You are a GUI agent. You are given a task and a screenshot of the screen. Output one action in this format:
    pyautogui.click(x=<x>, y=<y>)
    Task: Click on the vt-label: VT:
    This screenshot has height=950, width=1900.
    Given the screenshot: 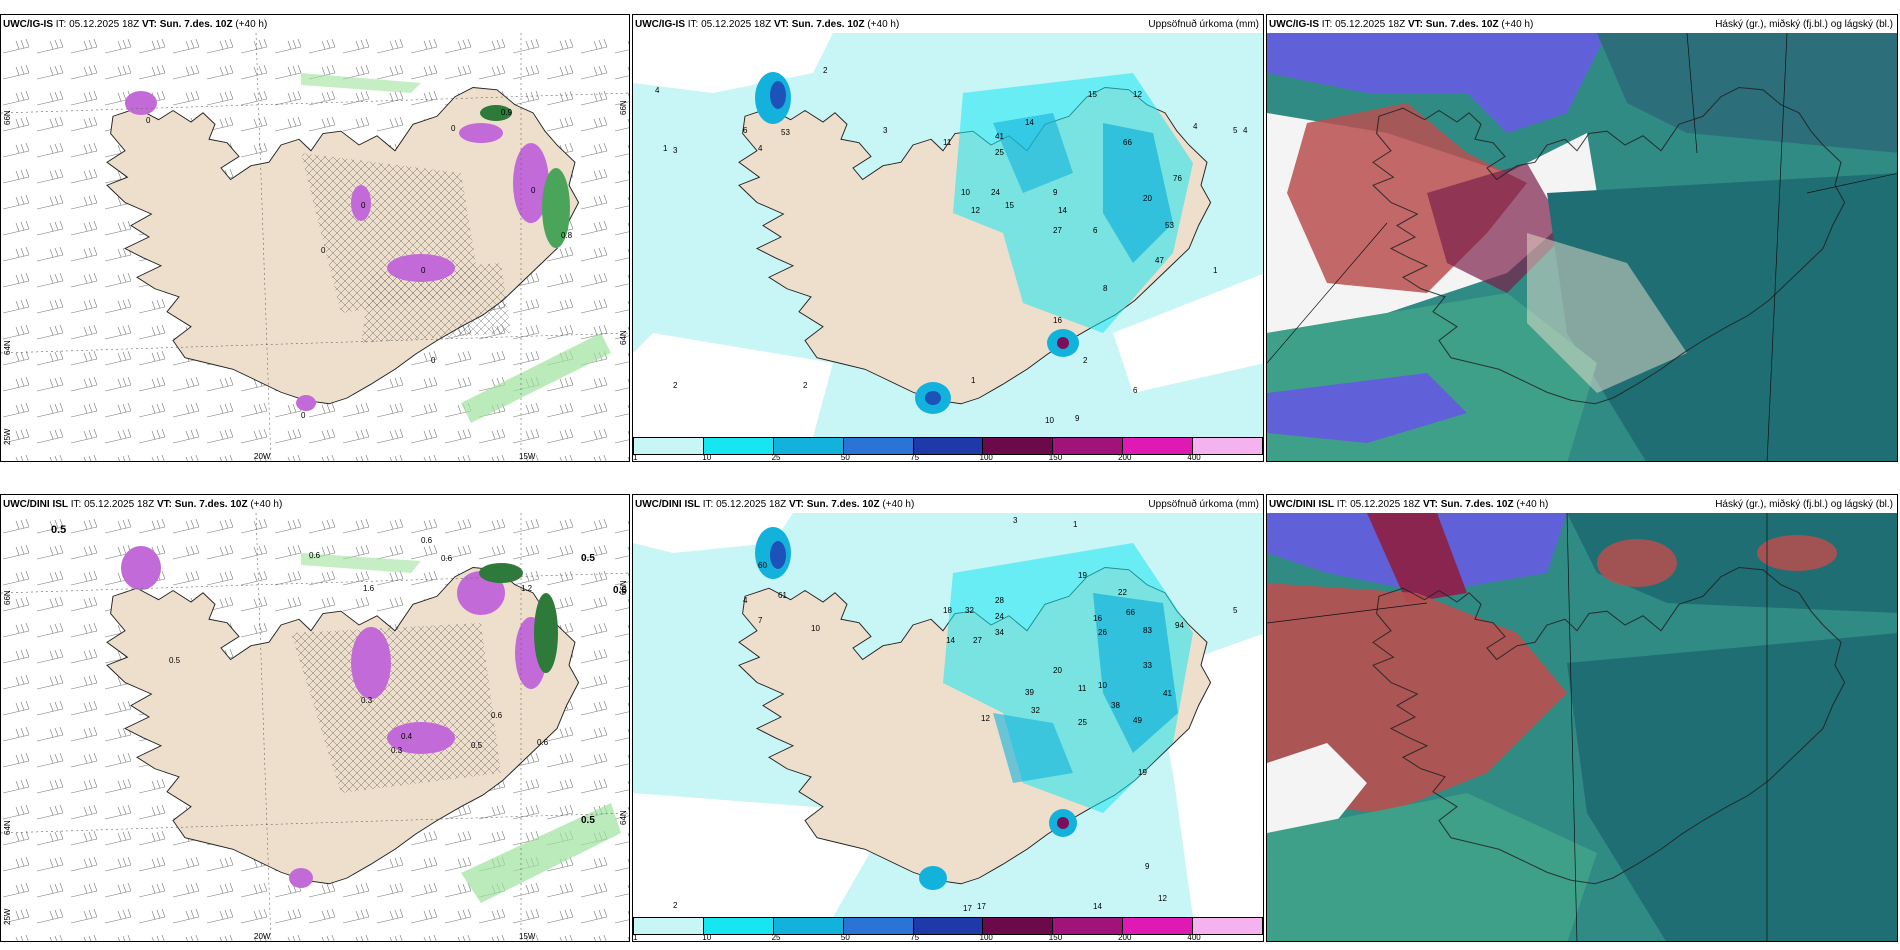 What is the action you would take?
    pyautogui.click(x=149, y=24)
    